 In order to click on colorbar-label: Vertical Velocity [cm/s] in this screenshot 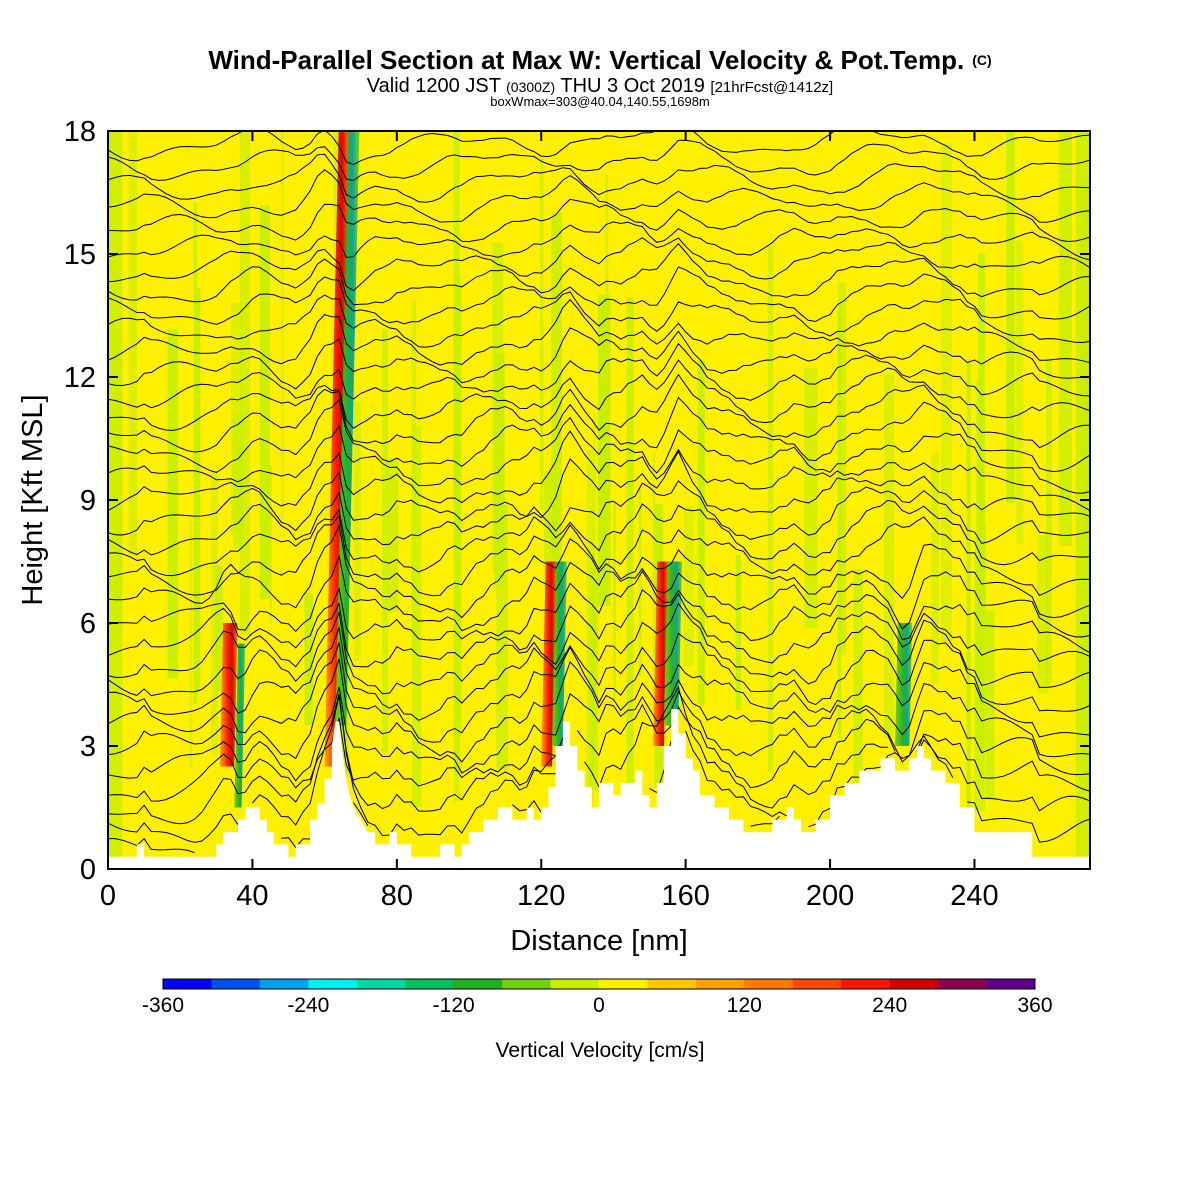, I will do `click(600, 1050)`.